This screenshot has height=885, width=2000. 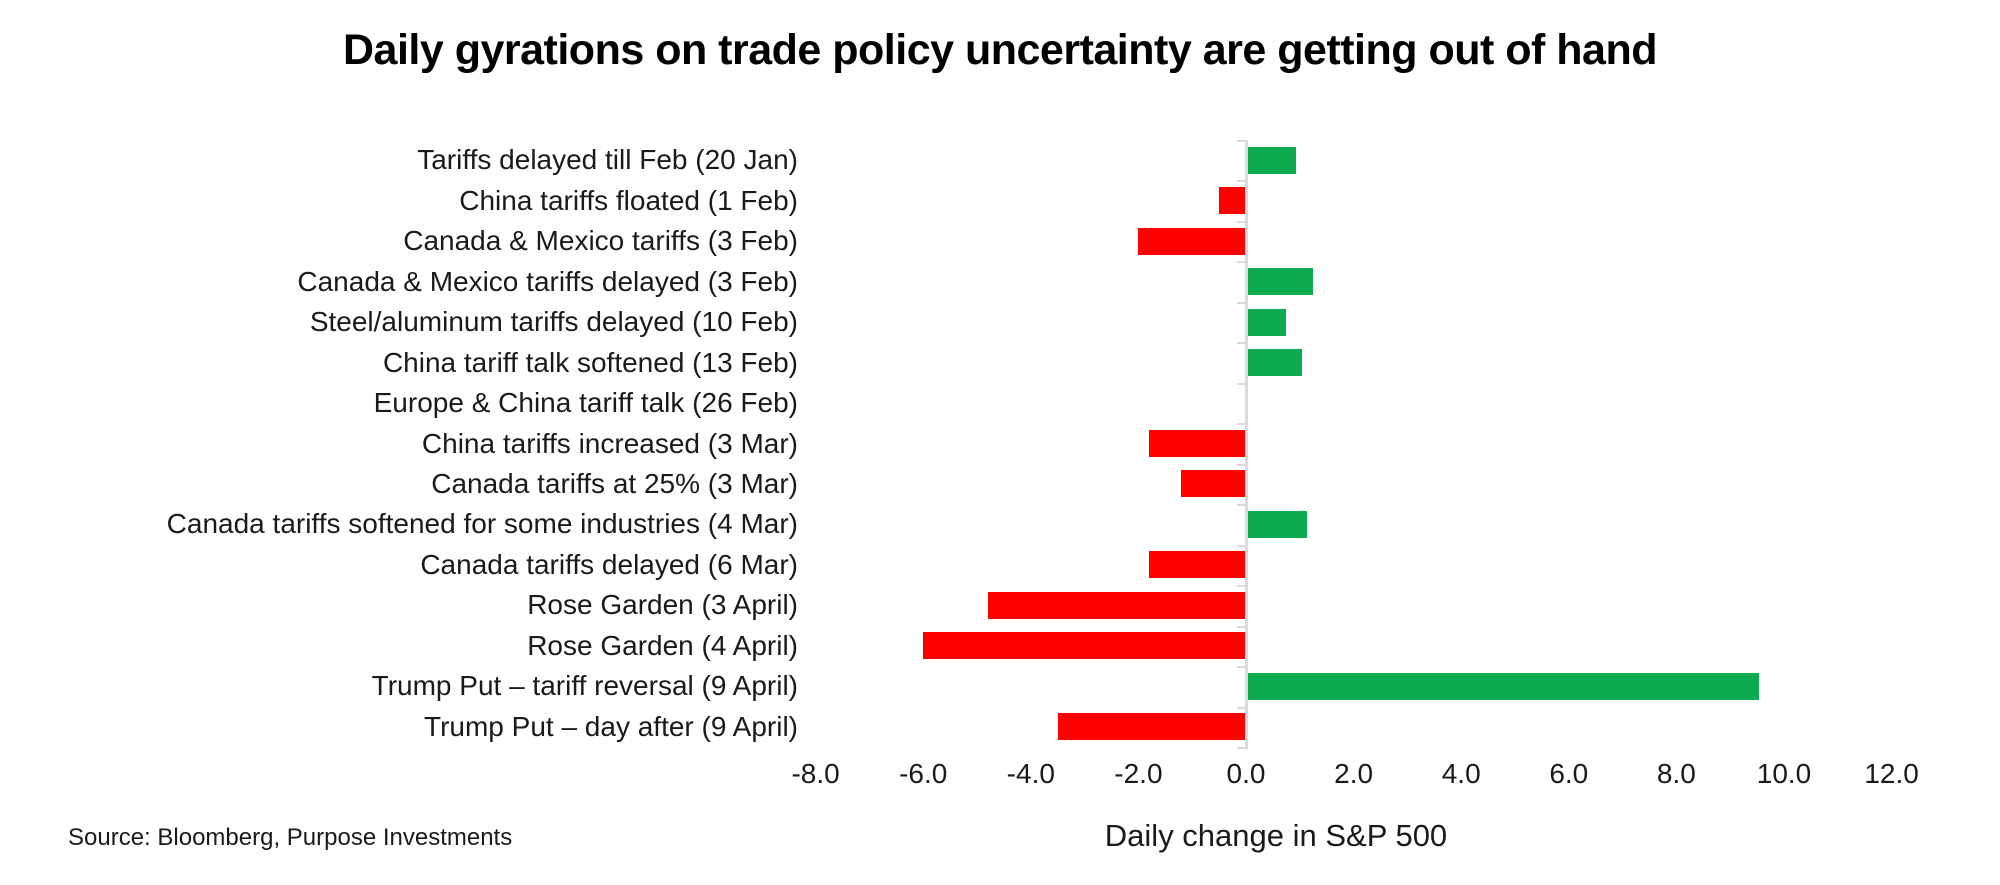 I want to click on x-tick-label: -4.0, so click(x=1030, y=773).